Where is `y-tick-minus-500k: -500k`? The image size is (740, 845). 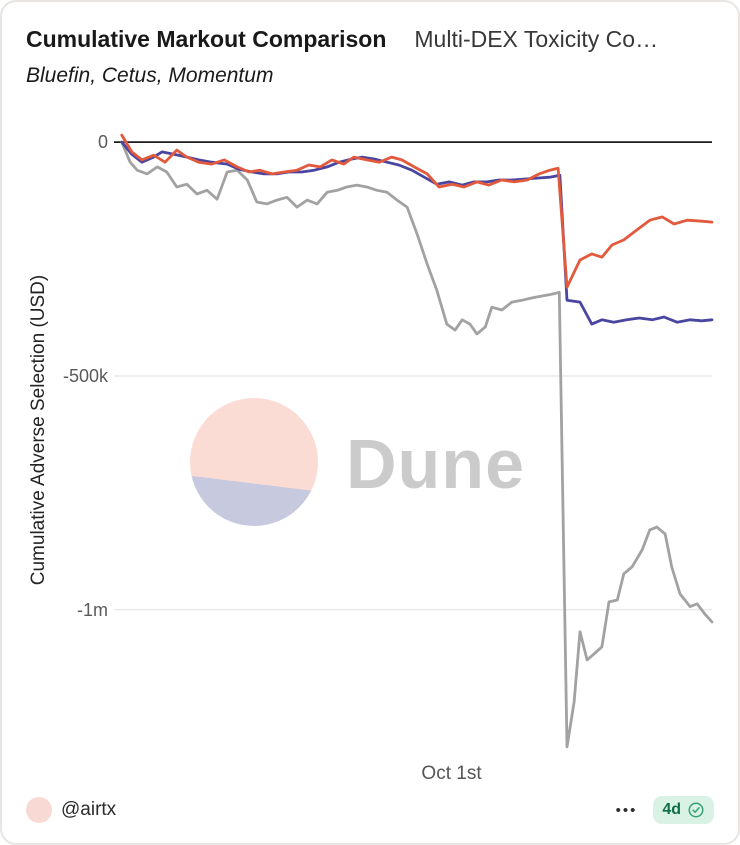 y-tick-minus-500k: -500k is located at coordinates (85, 376).